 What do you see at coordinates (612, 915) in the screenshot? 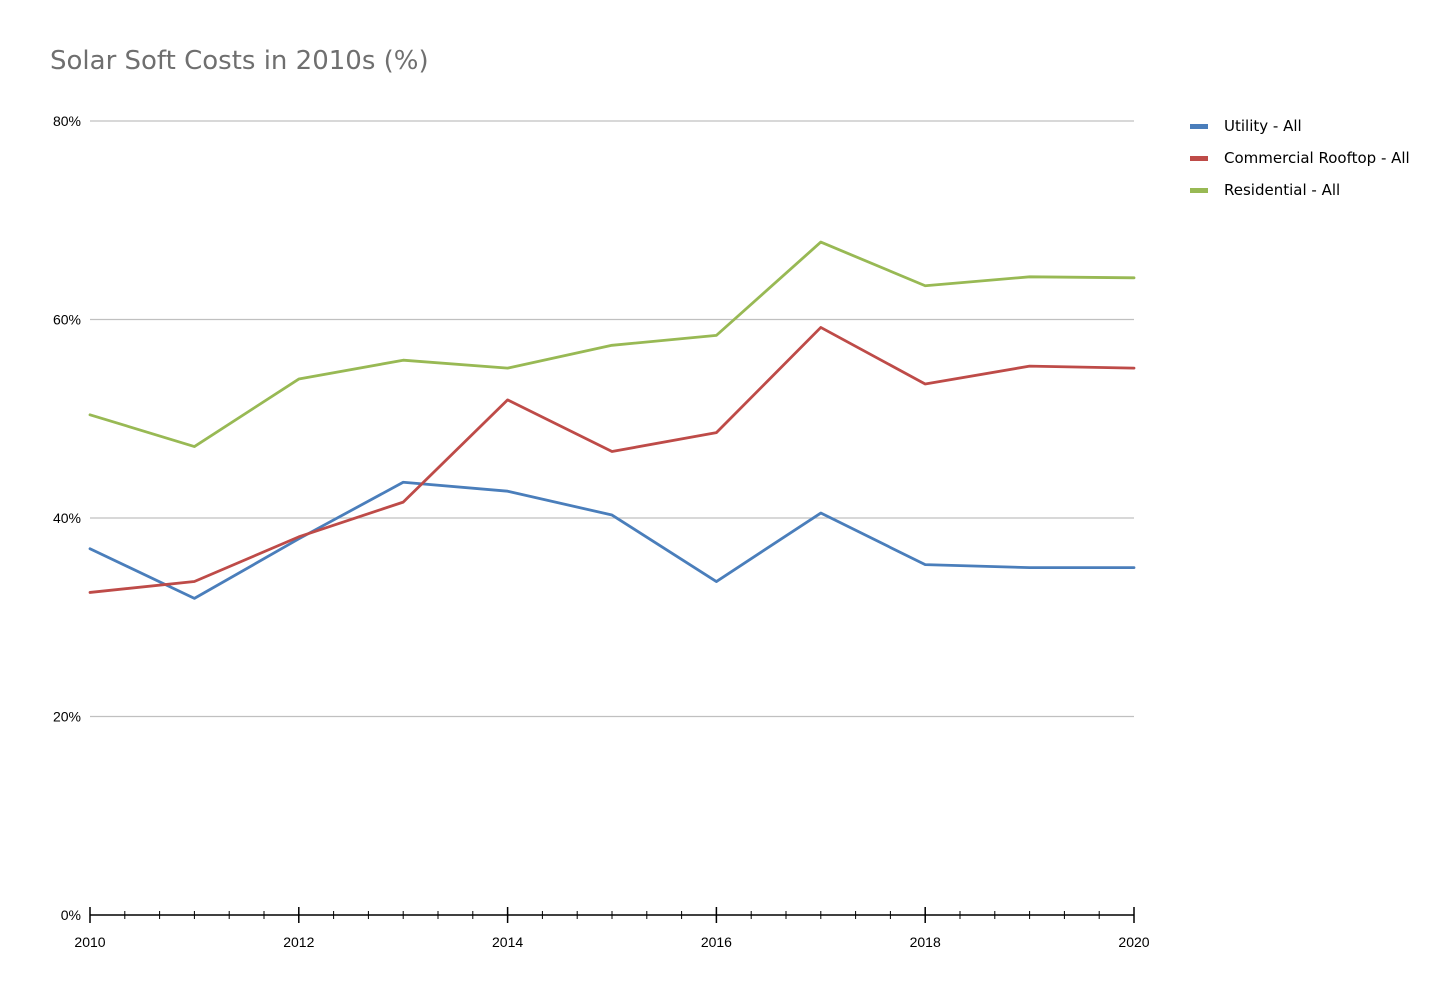
I see `x-axis` at bounding box center [612, 915].